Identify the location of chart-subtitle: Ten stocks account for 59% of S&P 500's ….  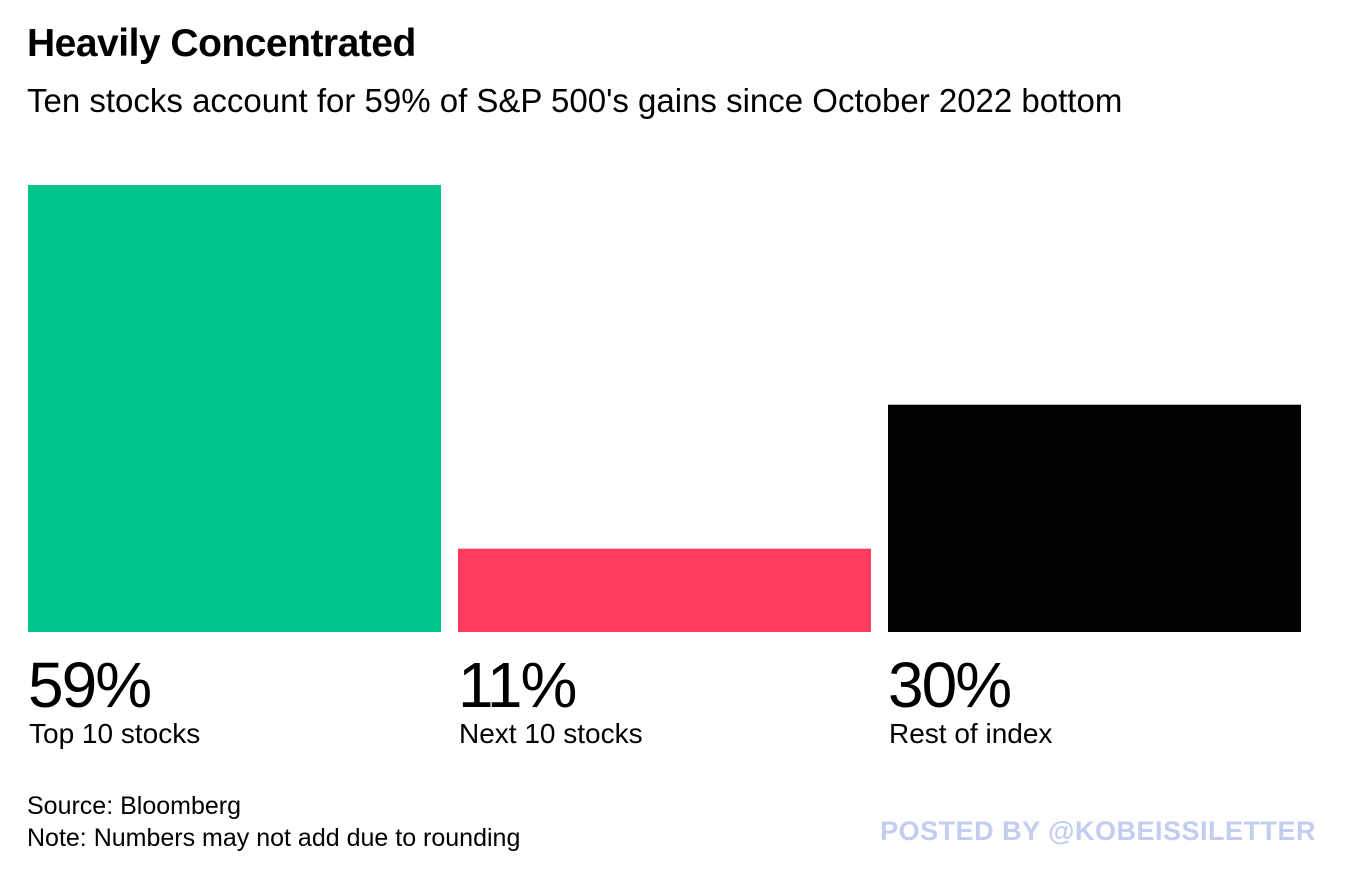
(575, 100).